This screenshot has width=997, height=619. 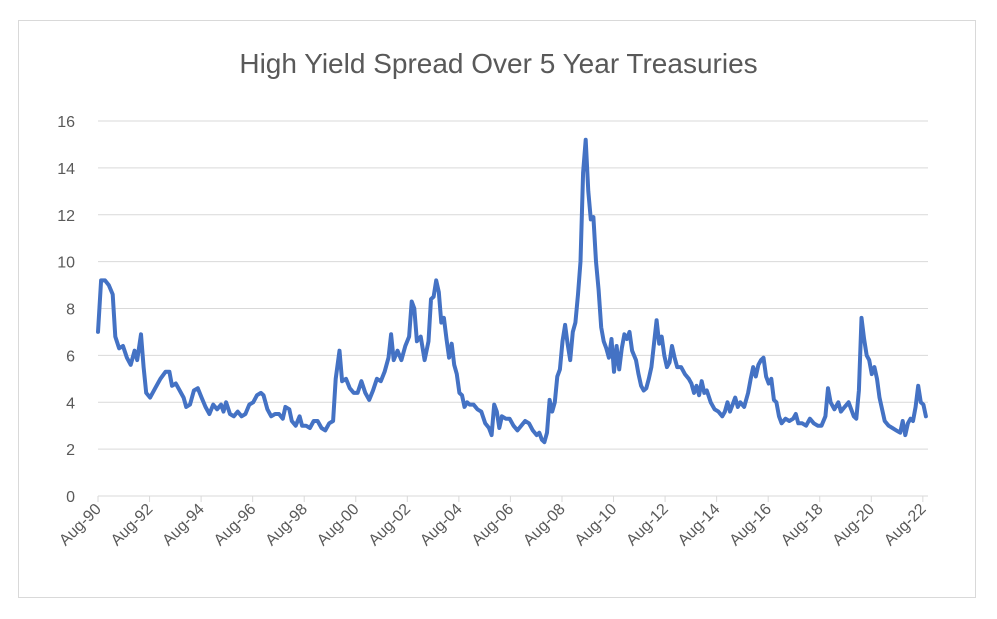 I want to click on x-tick-label: Aug-06, so click(x=493, y=525).